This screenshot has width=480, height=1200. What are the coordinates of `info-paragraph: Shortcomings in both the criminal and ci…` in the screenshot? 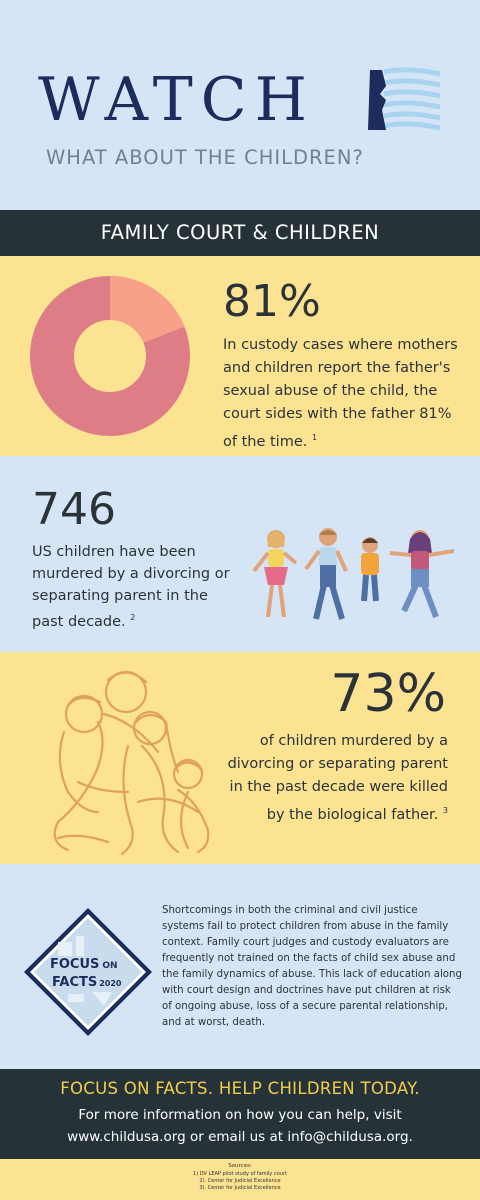 It's located at (312, 966).